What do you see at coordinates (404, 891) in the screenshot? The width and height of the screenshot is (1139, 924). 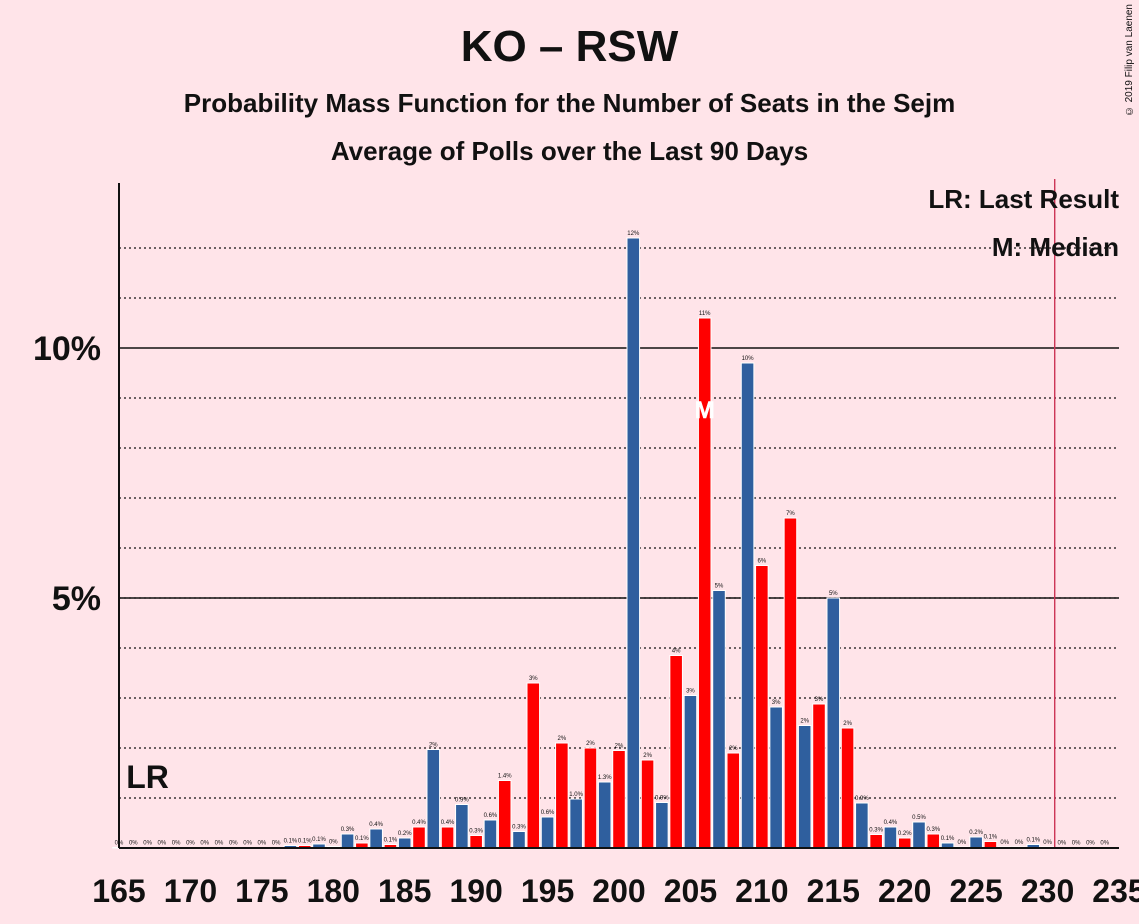 I see `x-tick-label: 185` at bounding box center [404, 891].